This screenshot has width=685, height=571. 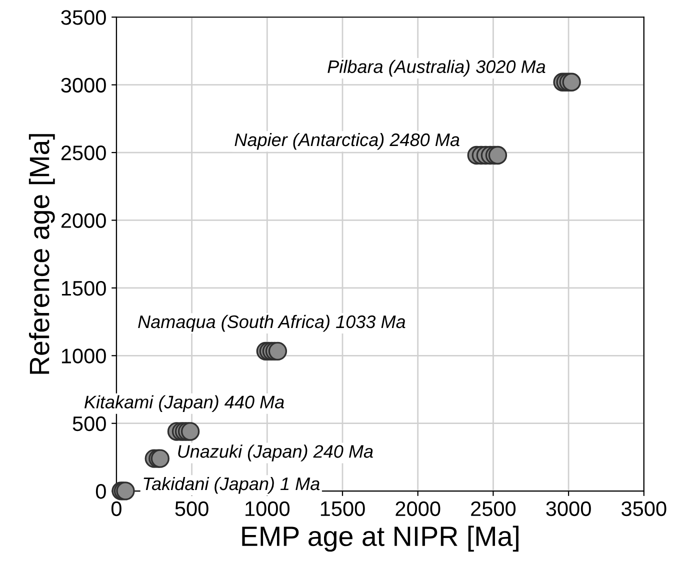 What do you see at coordinates (83, 220) in the screenshot?
I see `y-tick-label: 2000` at bounding box center [83, 220].